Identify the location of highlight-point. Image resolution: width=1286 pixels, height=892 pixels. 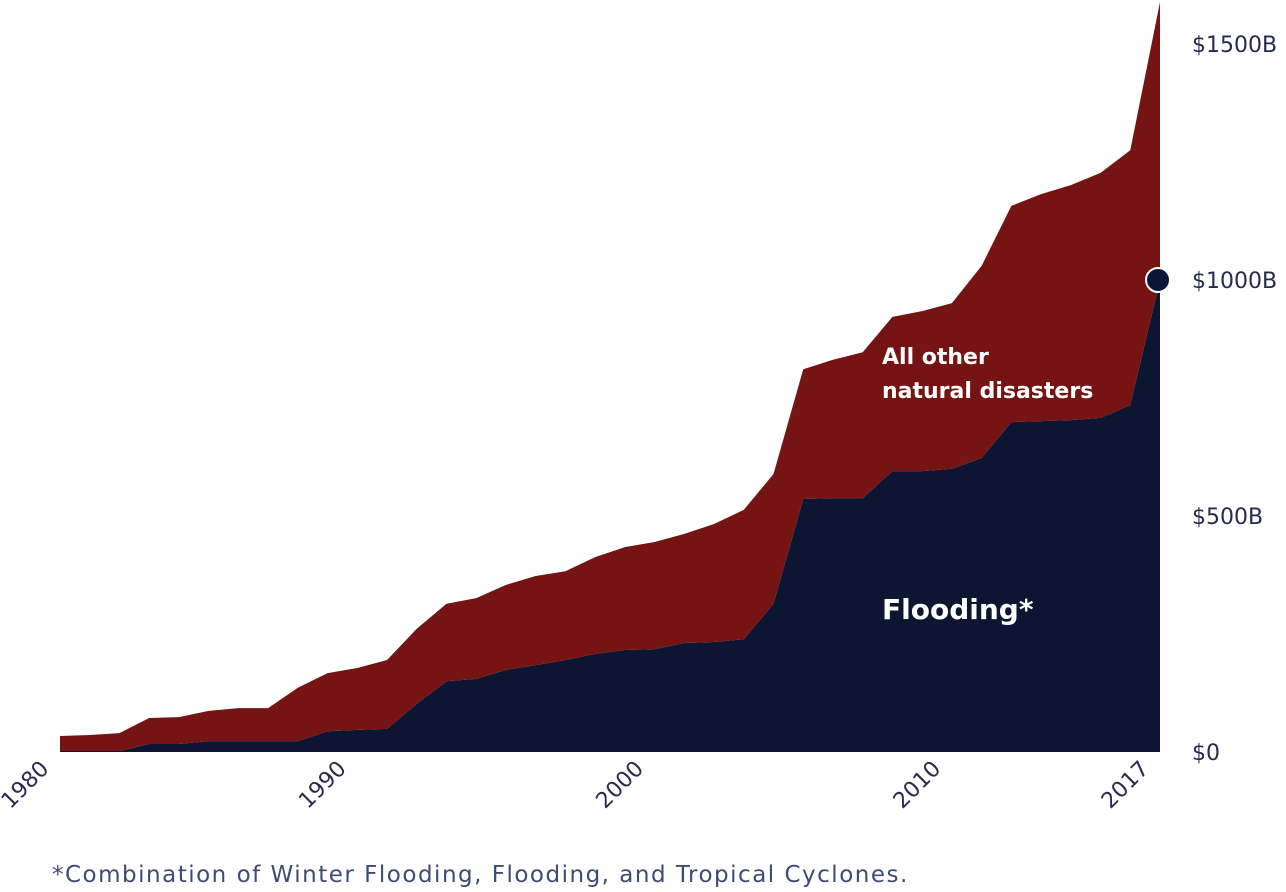
(1158, 280).